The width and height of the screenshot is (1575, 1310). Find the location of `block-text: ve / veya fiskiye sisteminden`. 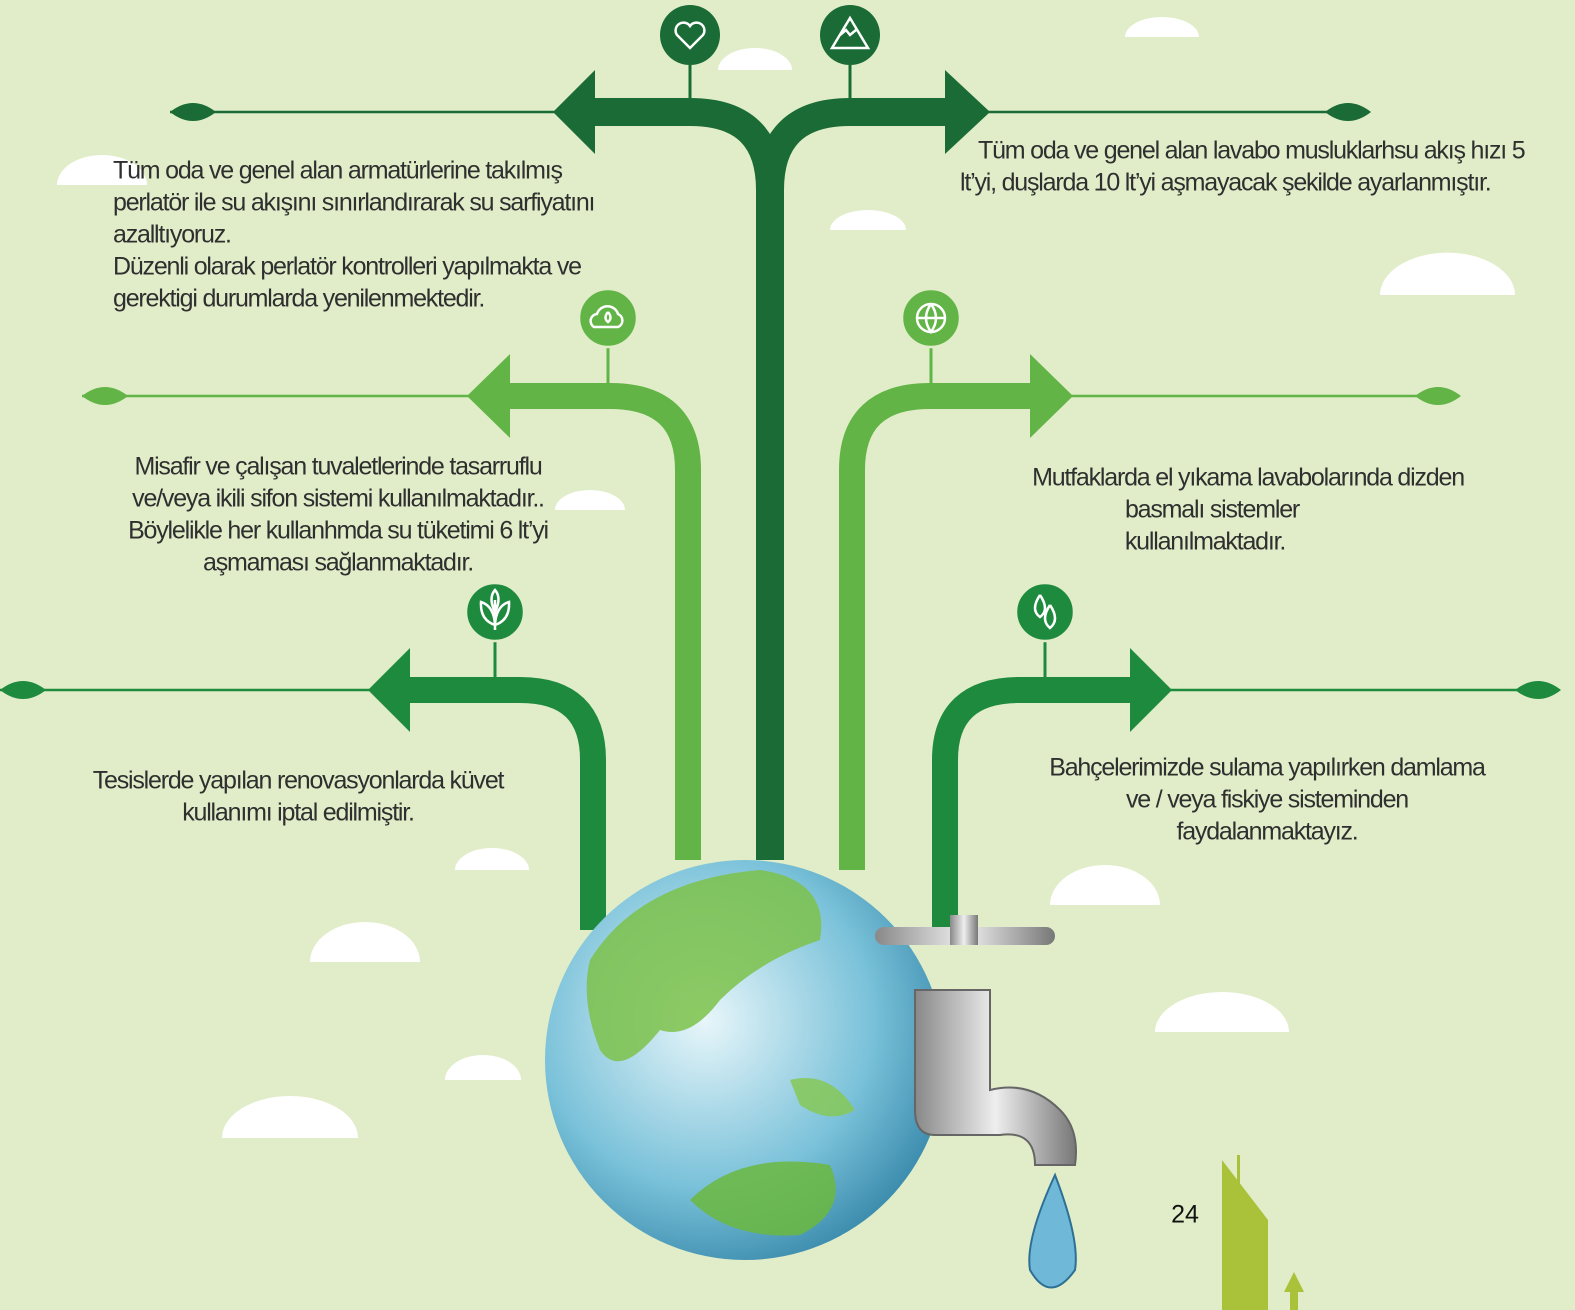

block-text: ve / veya fiskiye sisteminden is located at coordinates (1267, 800).